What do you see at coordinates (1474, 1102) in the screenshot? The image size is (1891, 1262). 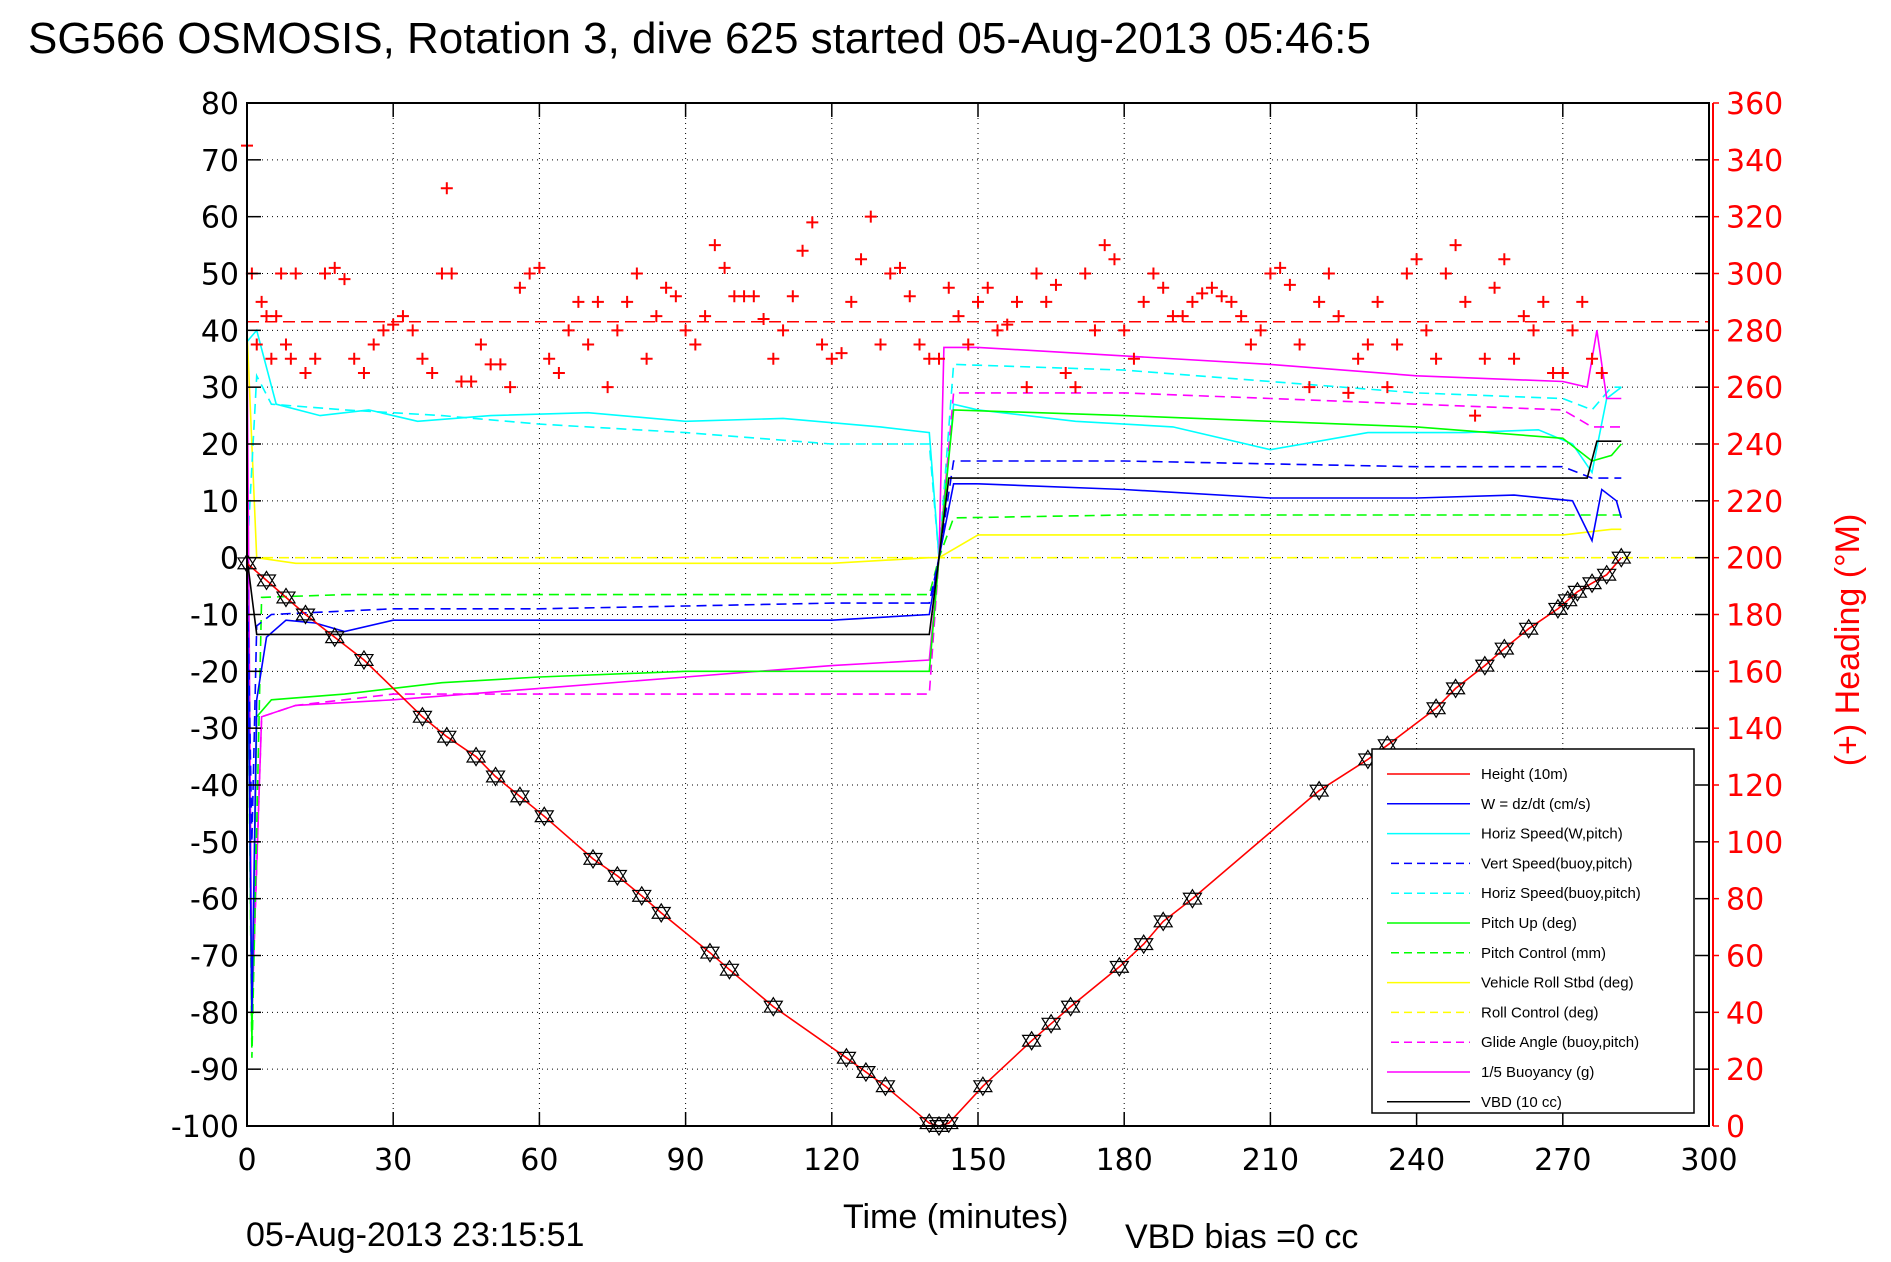 I see `legend-item: VBD (10 cc)` at bounding box center [1474, 1102].